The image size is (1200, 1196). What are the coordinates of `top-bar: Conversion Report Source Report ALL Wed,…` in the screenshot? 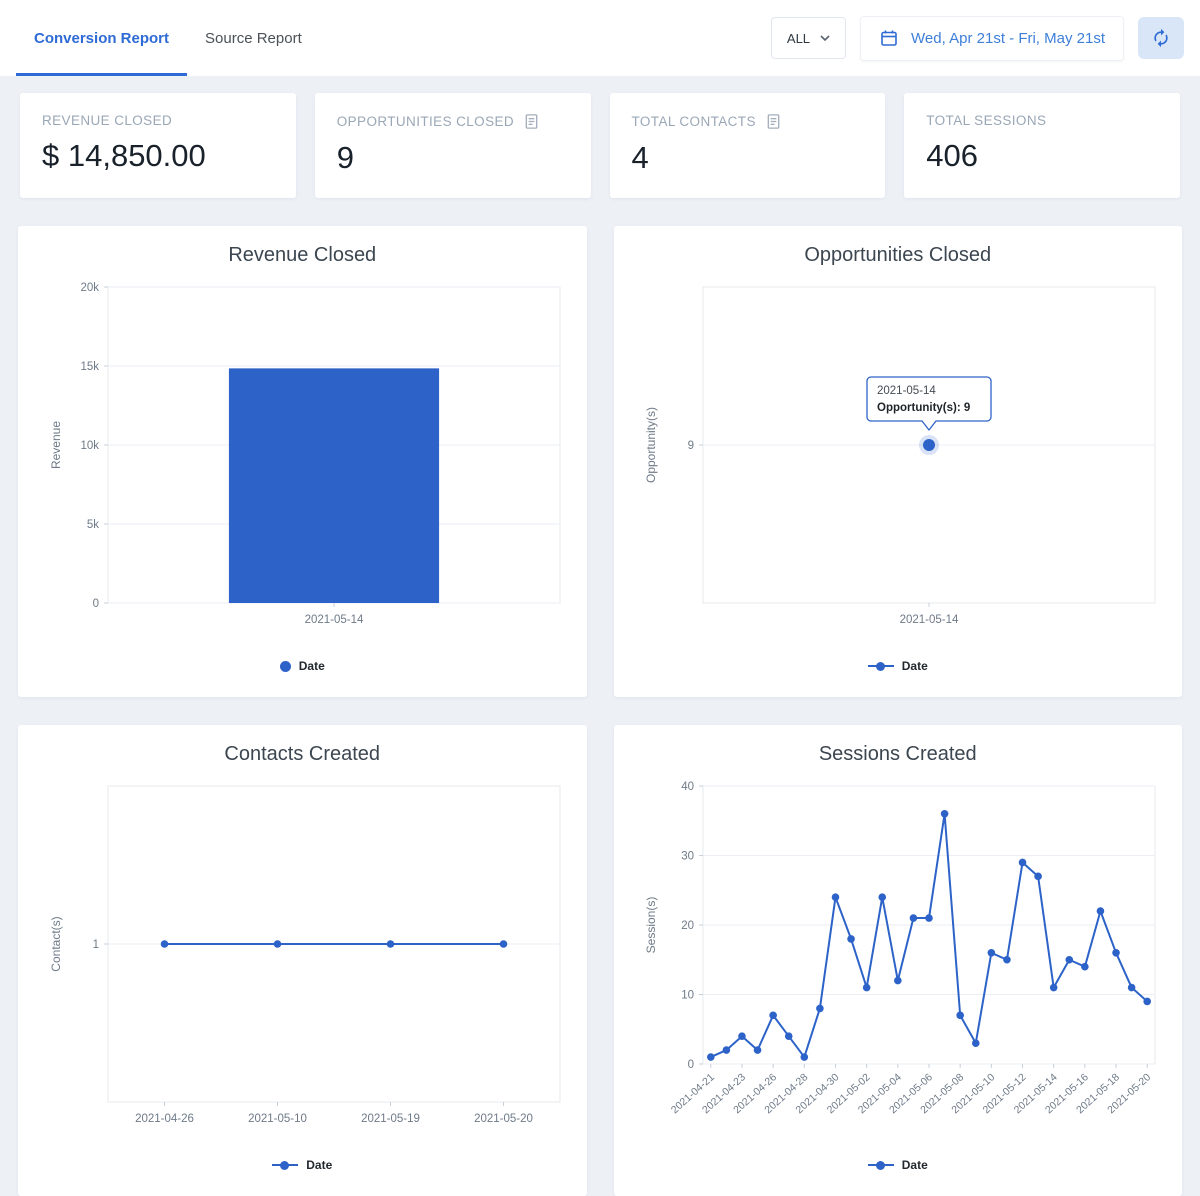 It's located at (600, 38).